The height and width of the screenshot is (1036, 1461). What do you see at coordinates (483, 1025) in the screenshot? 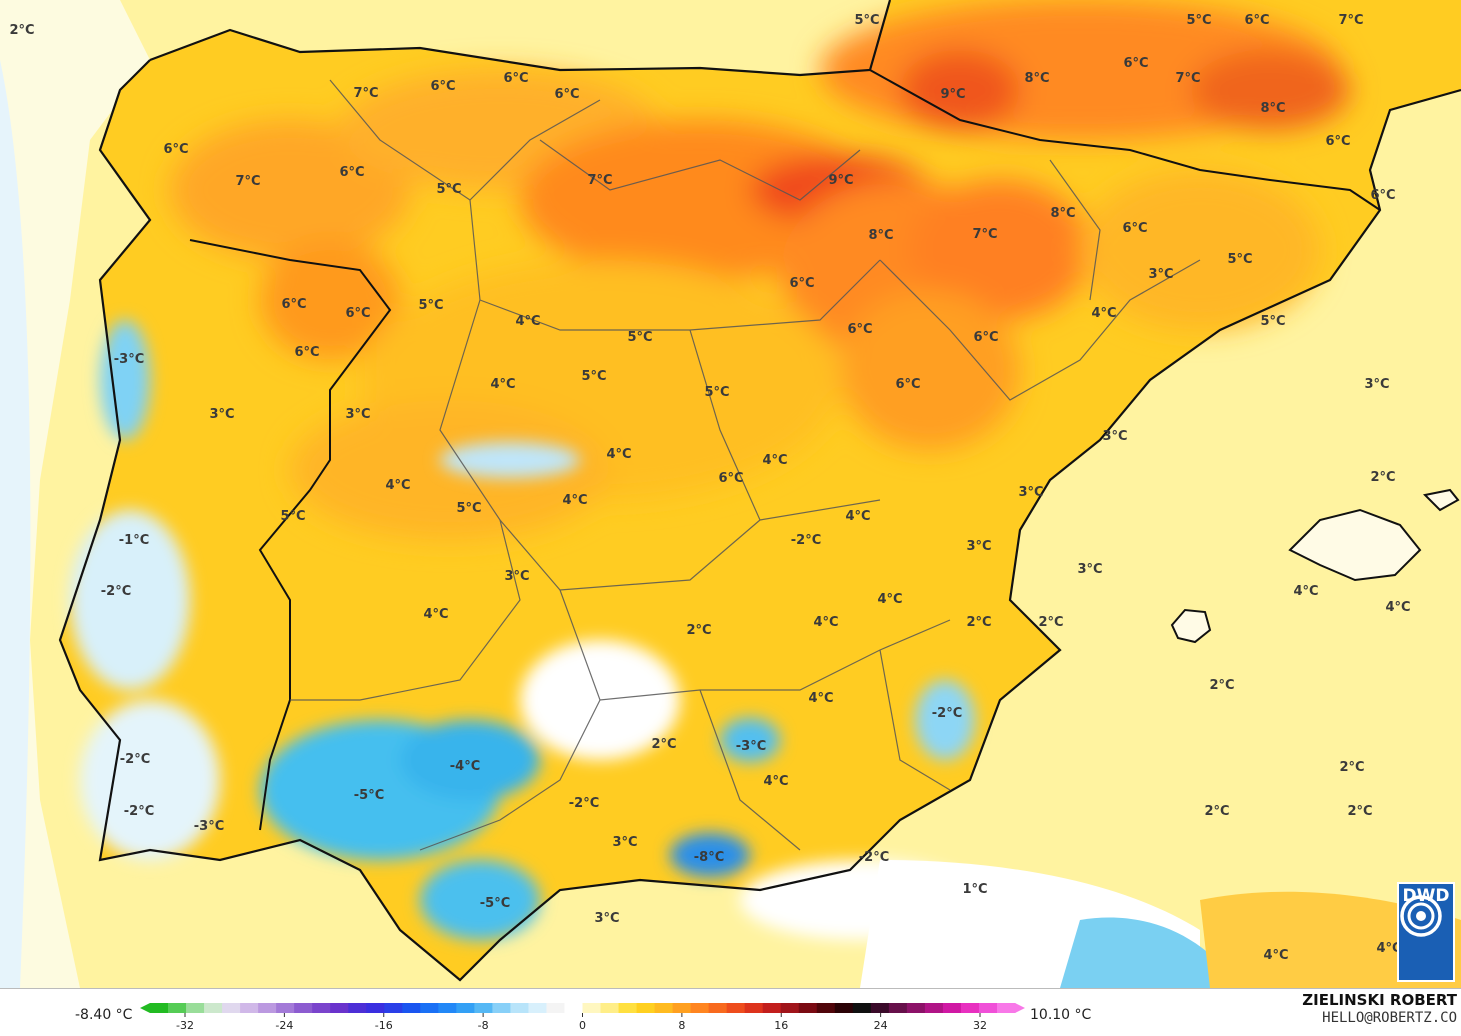
I see `colorbar-tick-label: -8` at bounding box center [483, 1025].